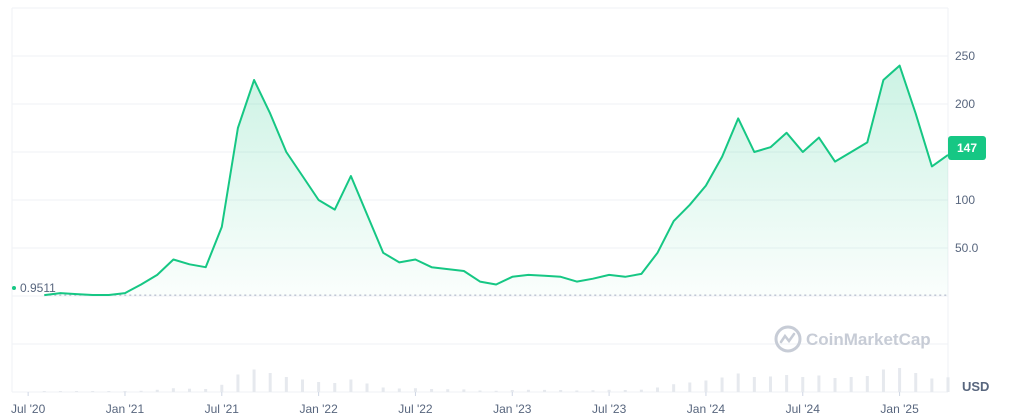  What do you see at coordinates (496, 380) in the screenshot?
I see `volume-bars` at bounding box center [496, 380].